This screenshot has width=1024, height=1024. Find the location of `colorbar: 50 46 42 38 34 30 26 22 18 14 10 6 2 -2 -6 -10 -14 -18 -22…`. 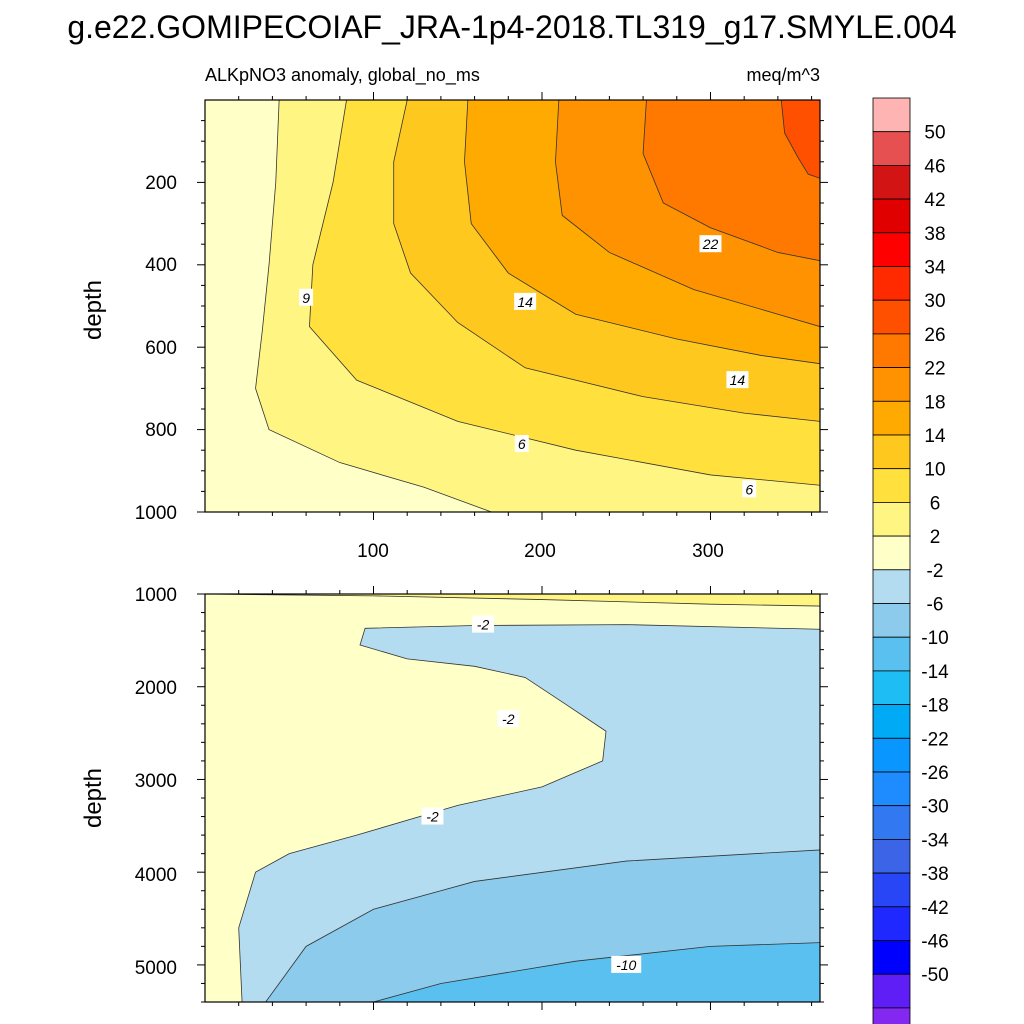

colorbar: 50 46 42 38 34 30 26 22 18 14 10 6 2 -2 -6 -10 -14 -18 -22… is located at coordinates (910, 560).